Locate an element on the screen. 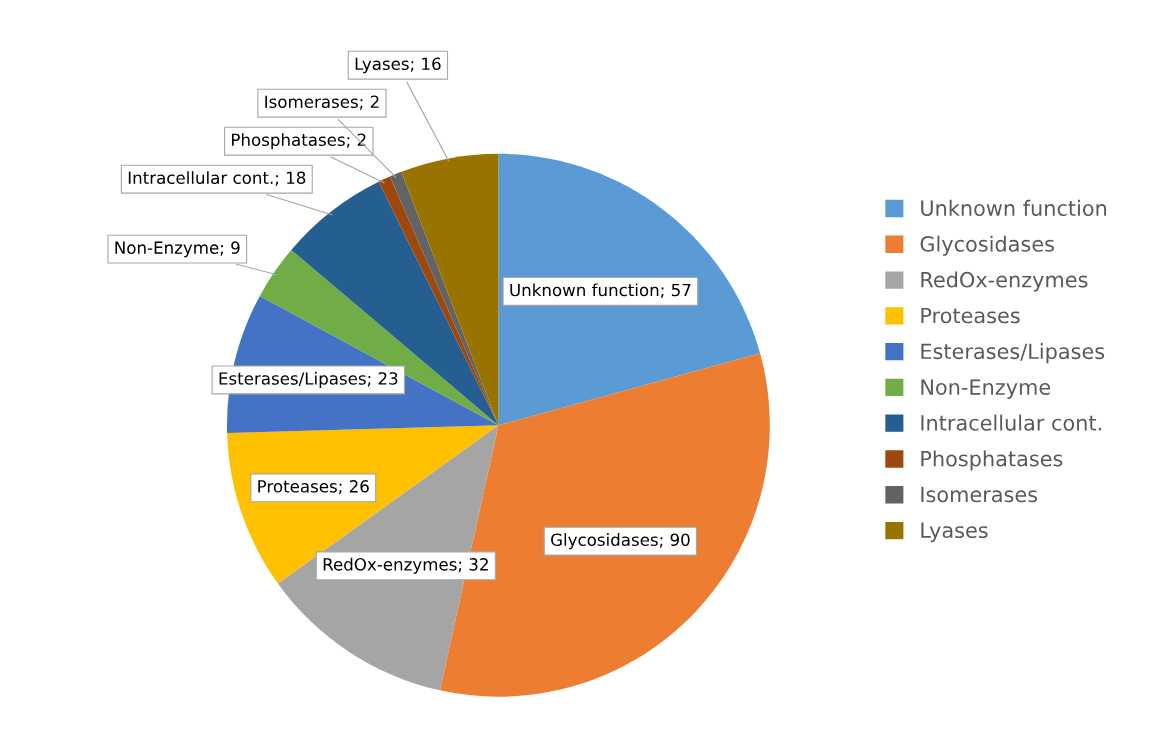 This screenshot has height=742, width=1172. legend-label: Unknown function is located at coordinates (1014, 207).